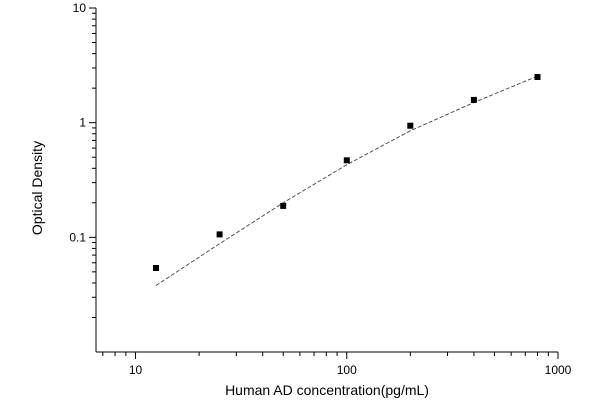  Describe the element at coordinates (37, 188) in the screenshot. I see `y-axis-title: Optical Density` at that location.